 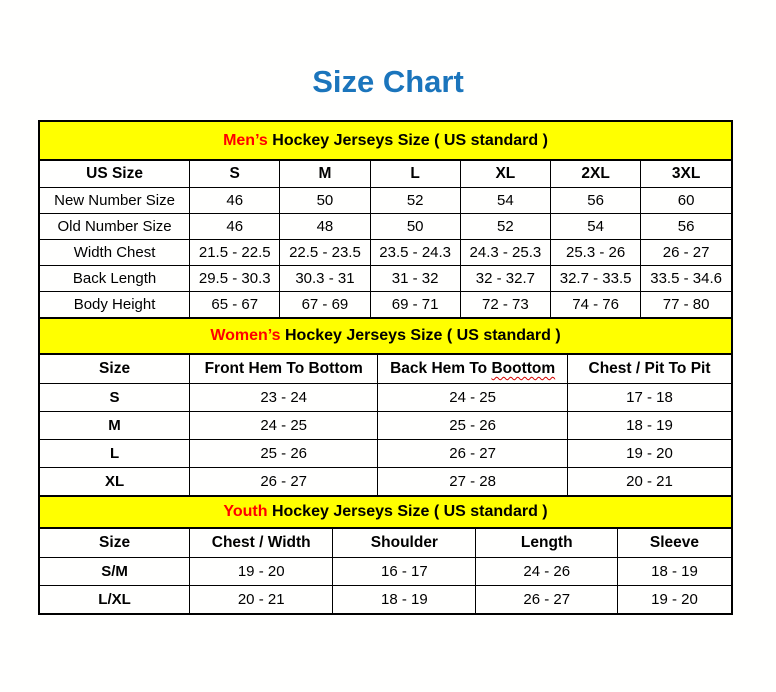 I want to click on column-header: Size, so click(x=115, y=369).